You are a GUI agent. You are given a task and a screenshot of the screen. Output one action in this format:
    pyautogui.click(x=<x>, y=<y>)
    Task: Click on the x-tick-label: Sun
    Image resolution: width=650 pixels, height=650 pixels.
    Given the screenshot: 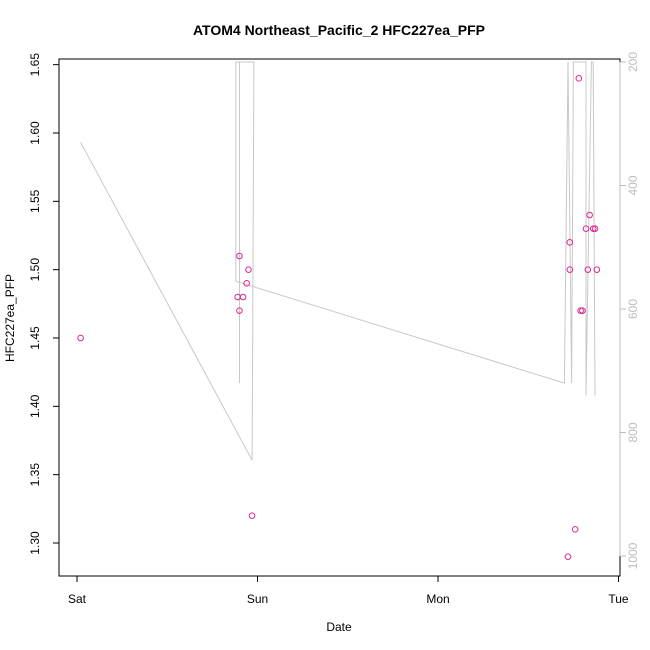 What is the action you would take?
    pyautogui.click(x=257, y=599)
    